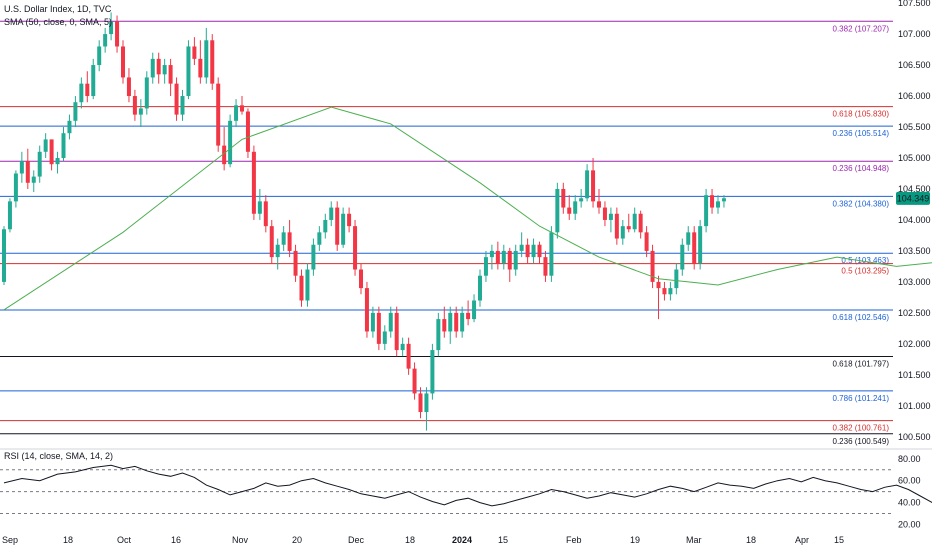 The height and width of the screenshot is (550, 932). What do you see at coordinates (467, 485) in the screenshot?
I see `rsi-line` at bounding box center [467, 485].